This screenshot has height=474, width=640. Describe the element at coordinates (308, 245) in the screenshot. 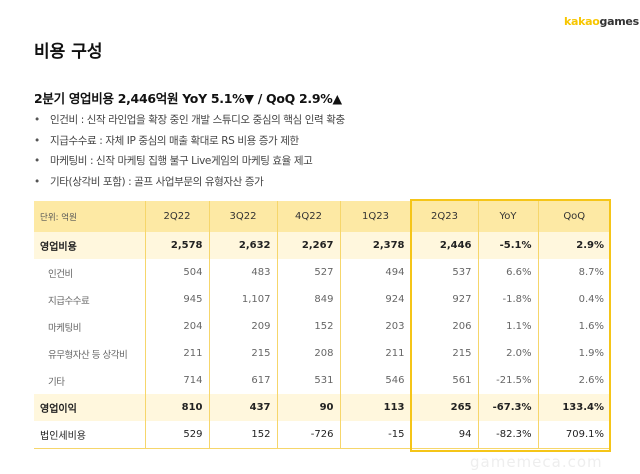

I see `table-cell: 2,267` at that location.